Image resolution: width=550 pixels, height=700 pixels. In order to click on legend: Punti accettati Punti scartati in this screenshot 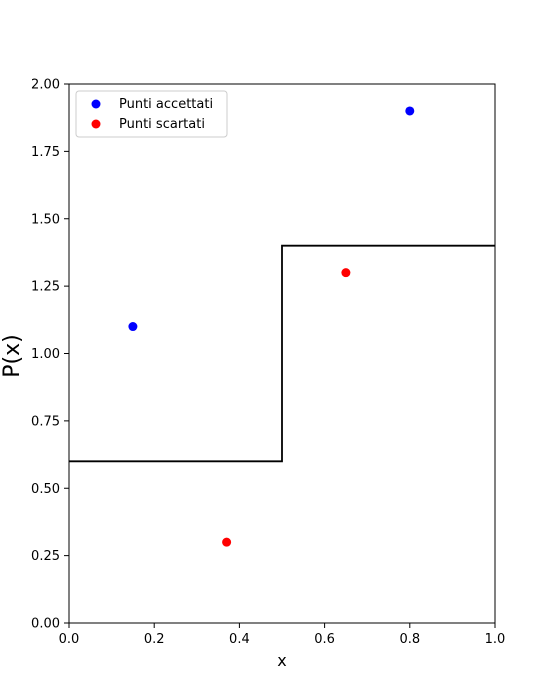, I will do `click(151, 114)`.